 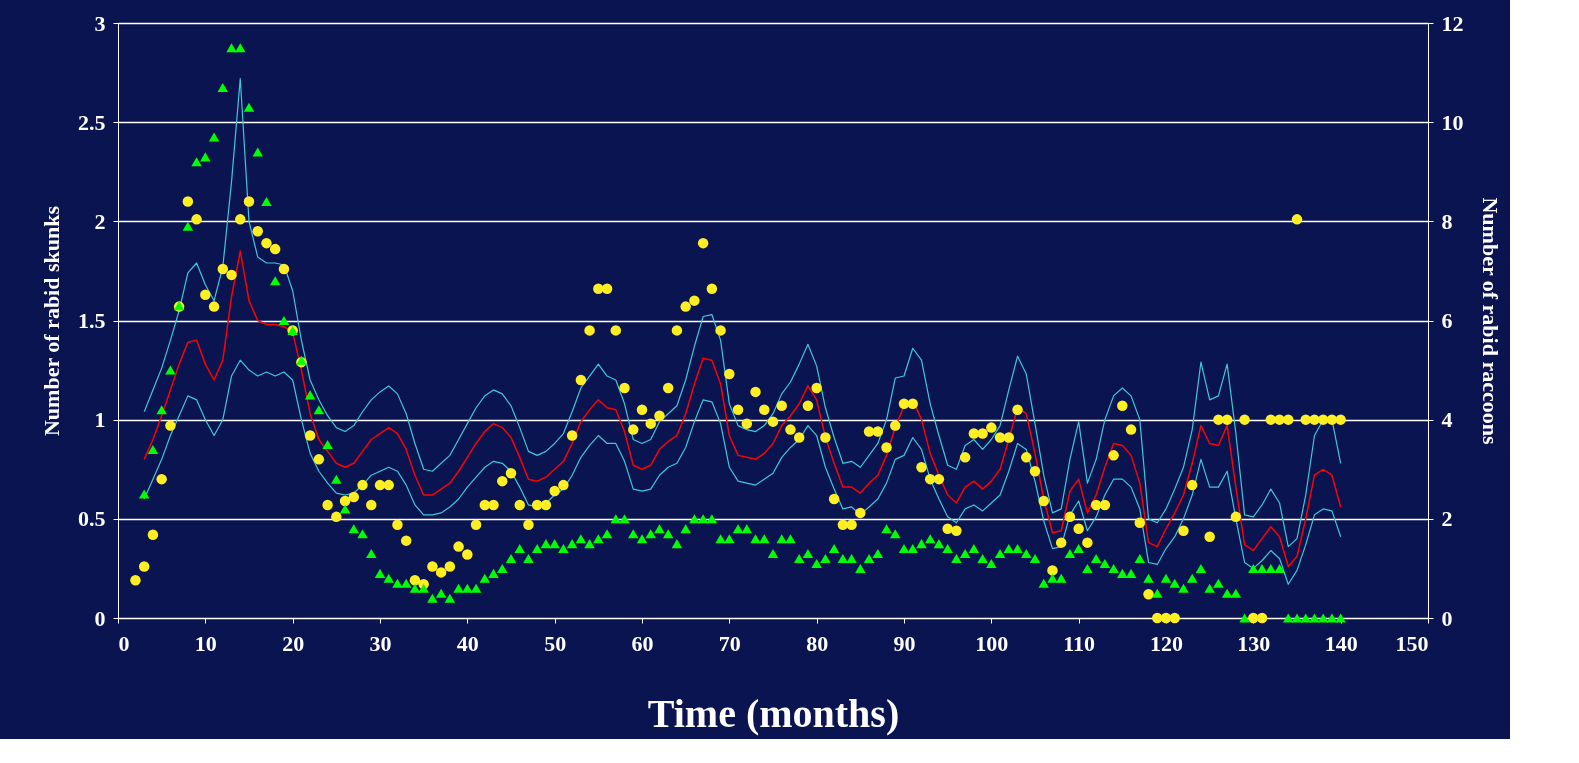 I want to click on x-tick-label: 70, so click(x=729, y=643).